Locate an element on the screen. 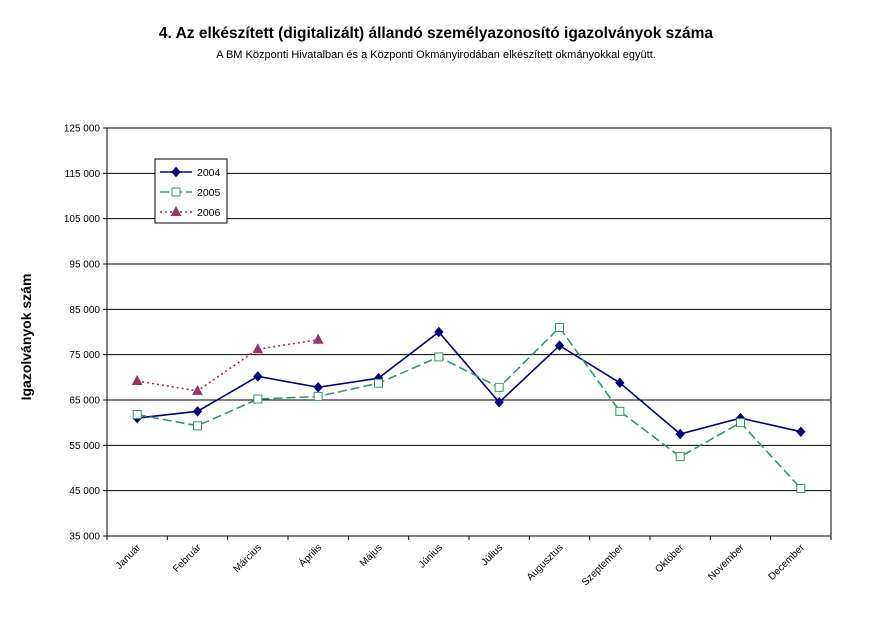  y-tick-label: 115 000 is located at coordinates (83, 174).